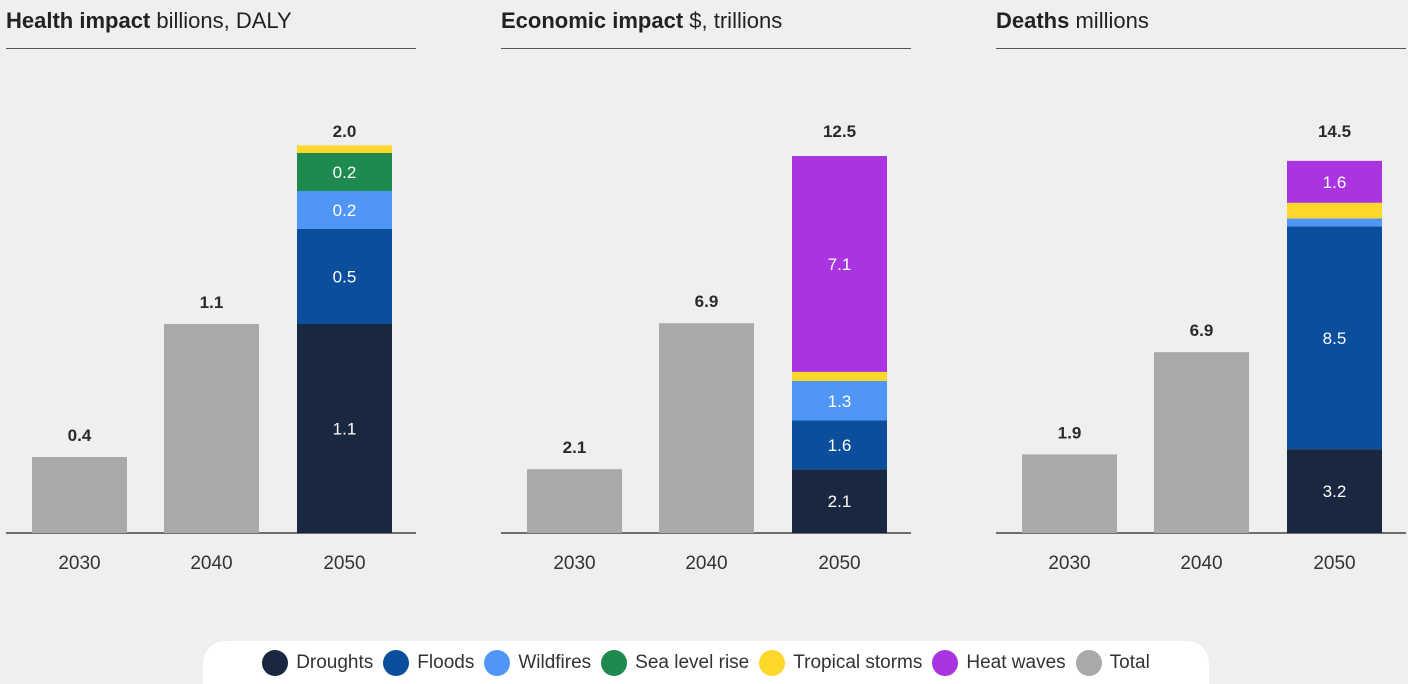  I want to click on total-label: 14.5, so click(1334, 131).